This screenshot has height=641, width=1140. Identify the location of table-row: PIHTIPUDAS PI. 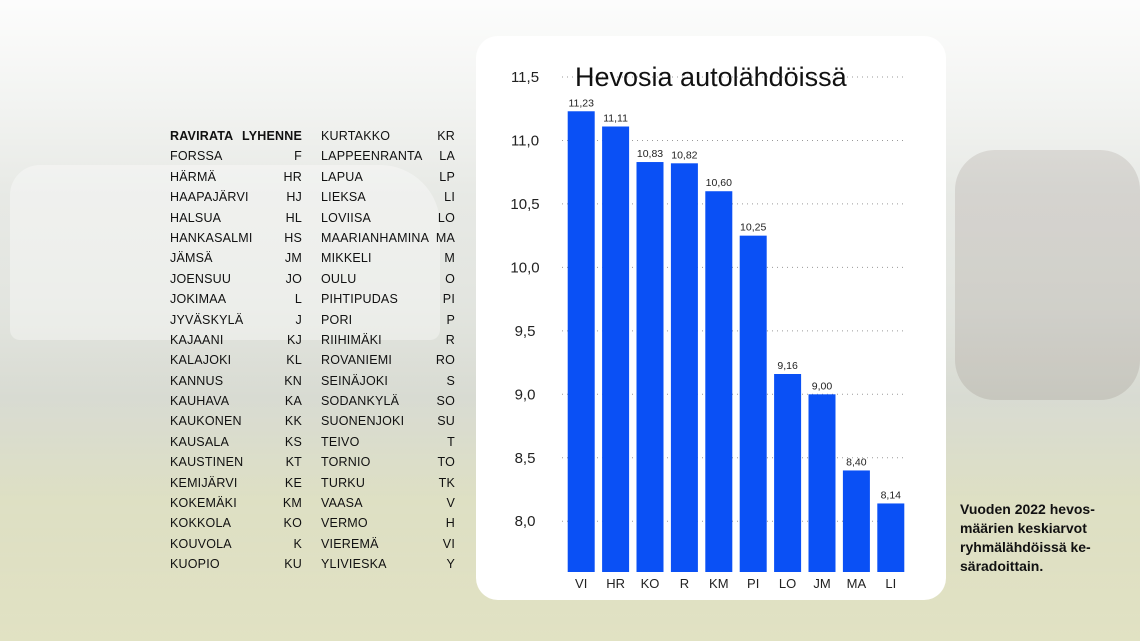
(388, 299).